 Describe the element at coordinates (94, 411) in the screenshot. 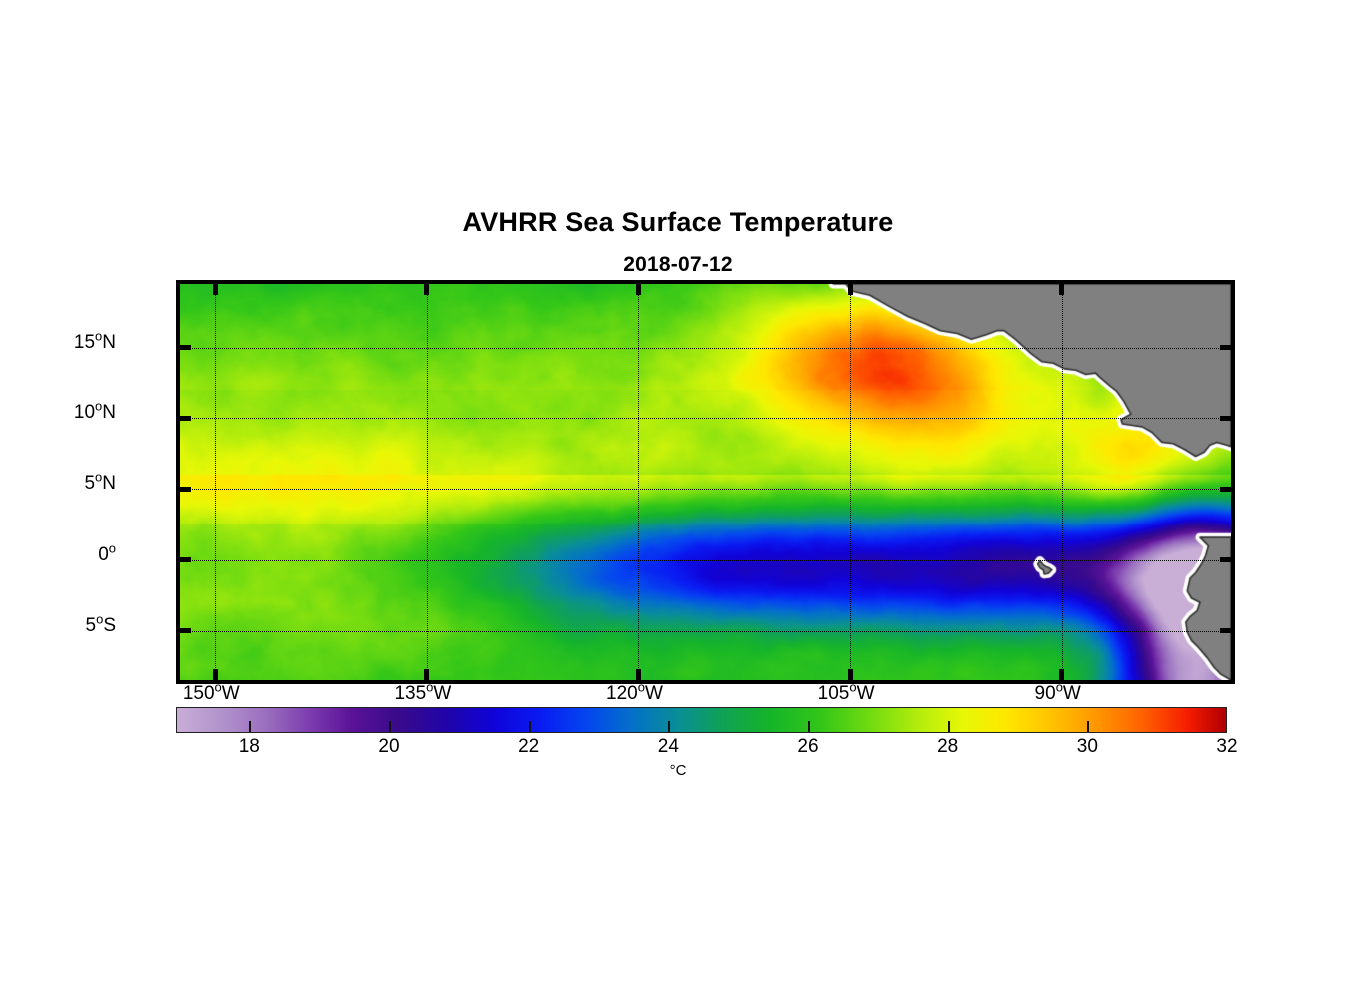

I see `y-axis-tick-label: 10oN` at that location.